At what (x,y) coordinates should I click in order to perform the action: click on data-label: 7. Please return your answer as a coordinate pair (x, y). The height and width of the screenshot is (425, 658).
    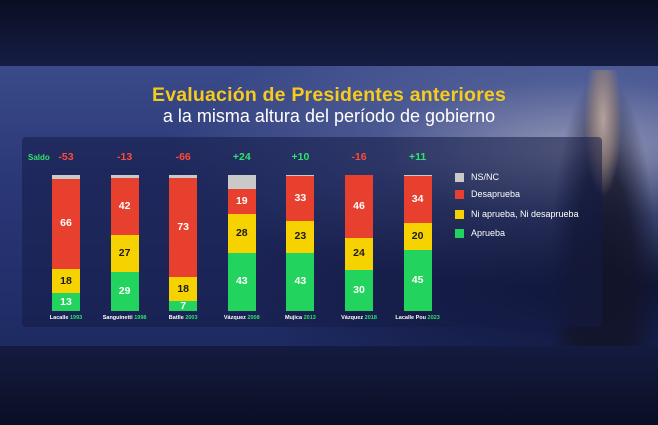
    Looking at the image, I should click on (183, 305).